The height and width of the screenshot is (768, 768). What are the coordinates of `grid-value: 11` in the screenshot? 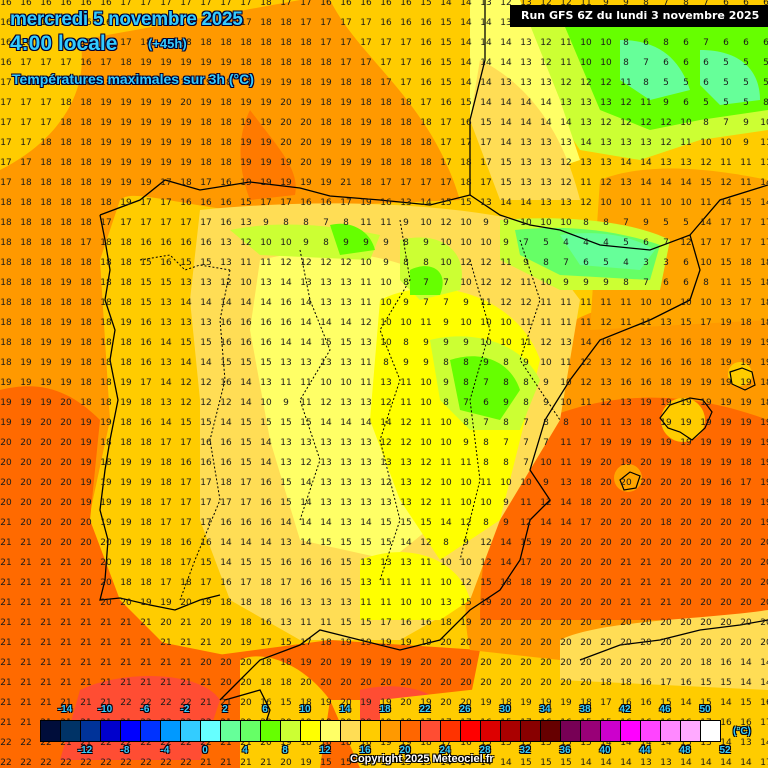 It's located at (566, 63).